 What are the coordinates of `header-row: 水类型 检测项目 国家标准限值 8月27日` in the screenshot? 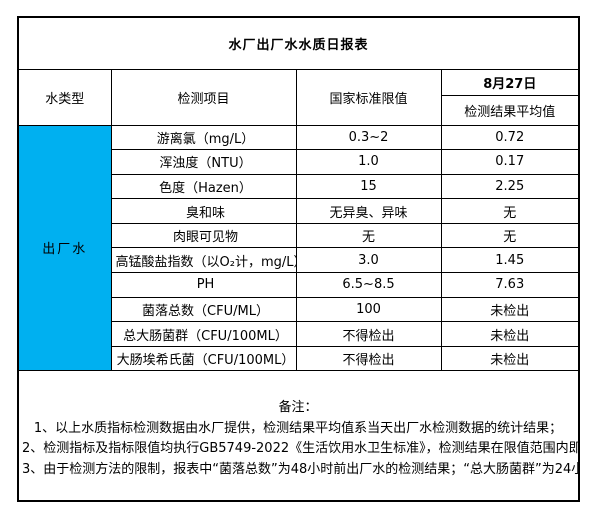 It's located at (298, 97).